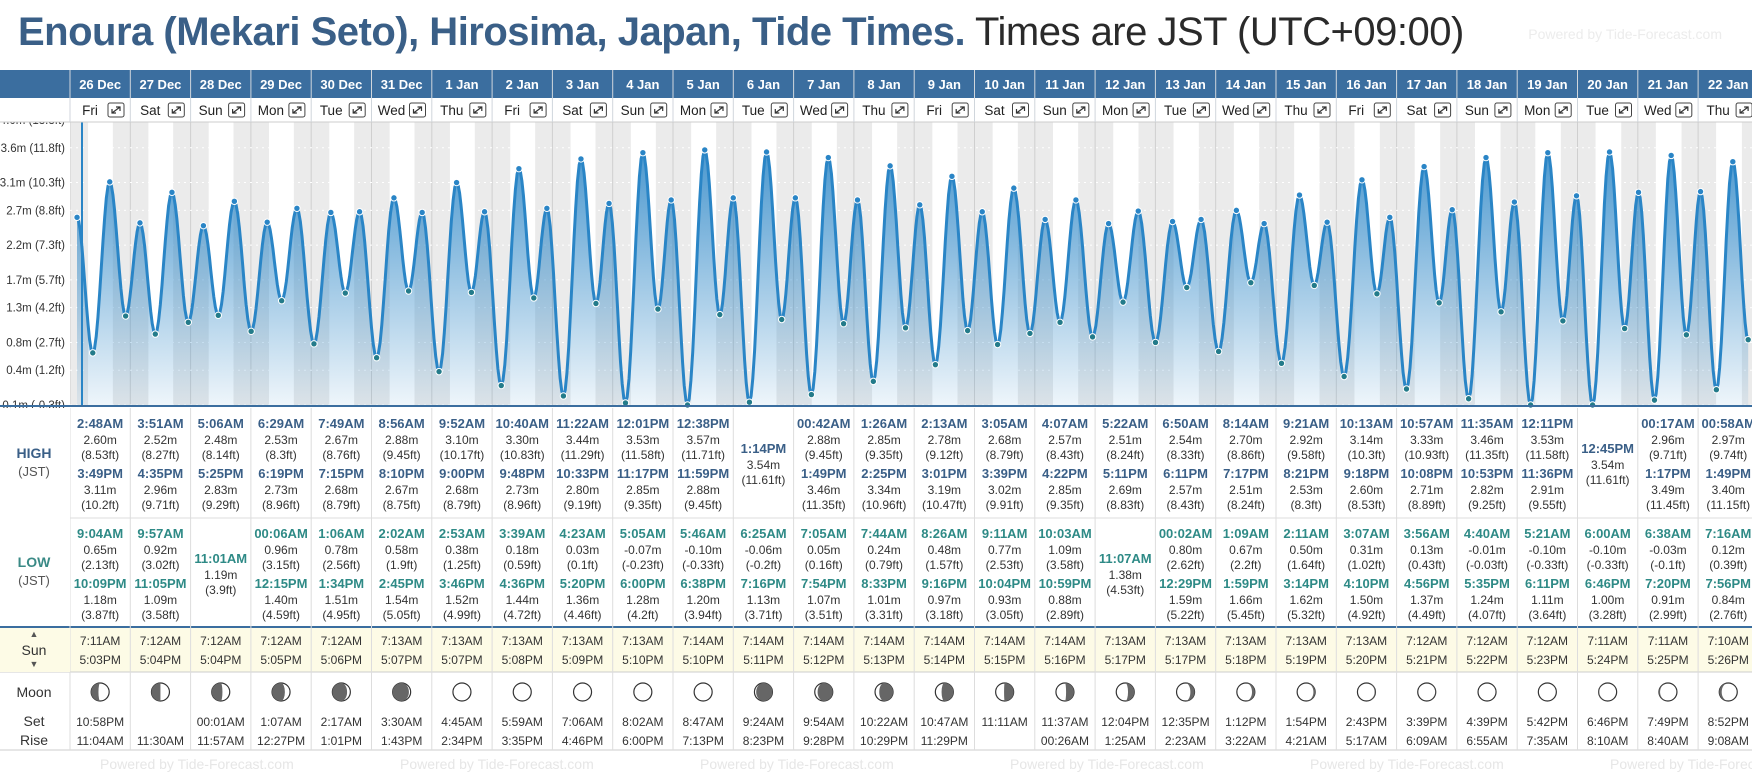 Image resolution: width=1752 pixels, height=780 pixels. Describe the element at coordinates (1608, 480) in the screenshot. I see `high-tide-height-ft: (11.61ft)` at that location.